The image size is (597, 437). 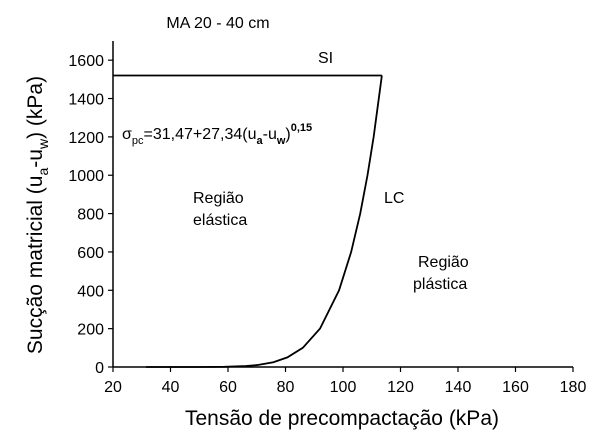 What do you see at coordinates (86, 138) in the screenshot?
I see `y-tick-label: 1200` at bounding box center [86, 138].